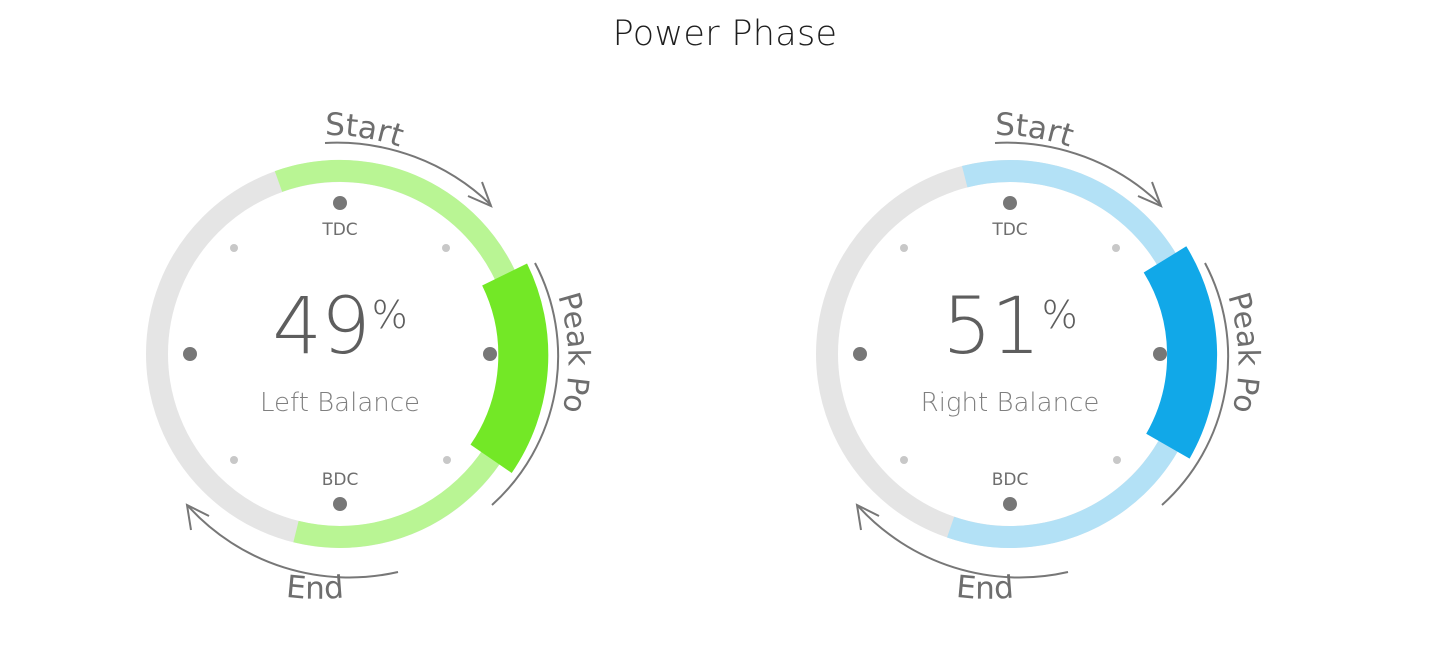 The height and width of the screenshot is (646, 1430). What do you see at coordinates (340, 403) in the screenshot?
I see `balance-label: Left Balance` at bounding box center [340, 403].